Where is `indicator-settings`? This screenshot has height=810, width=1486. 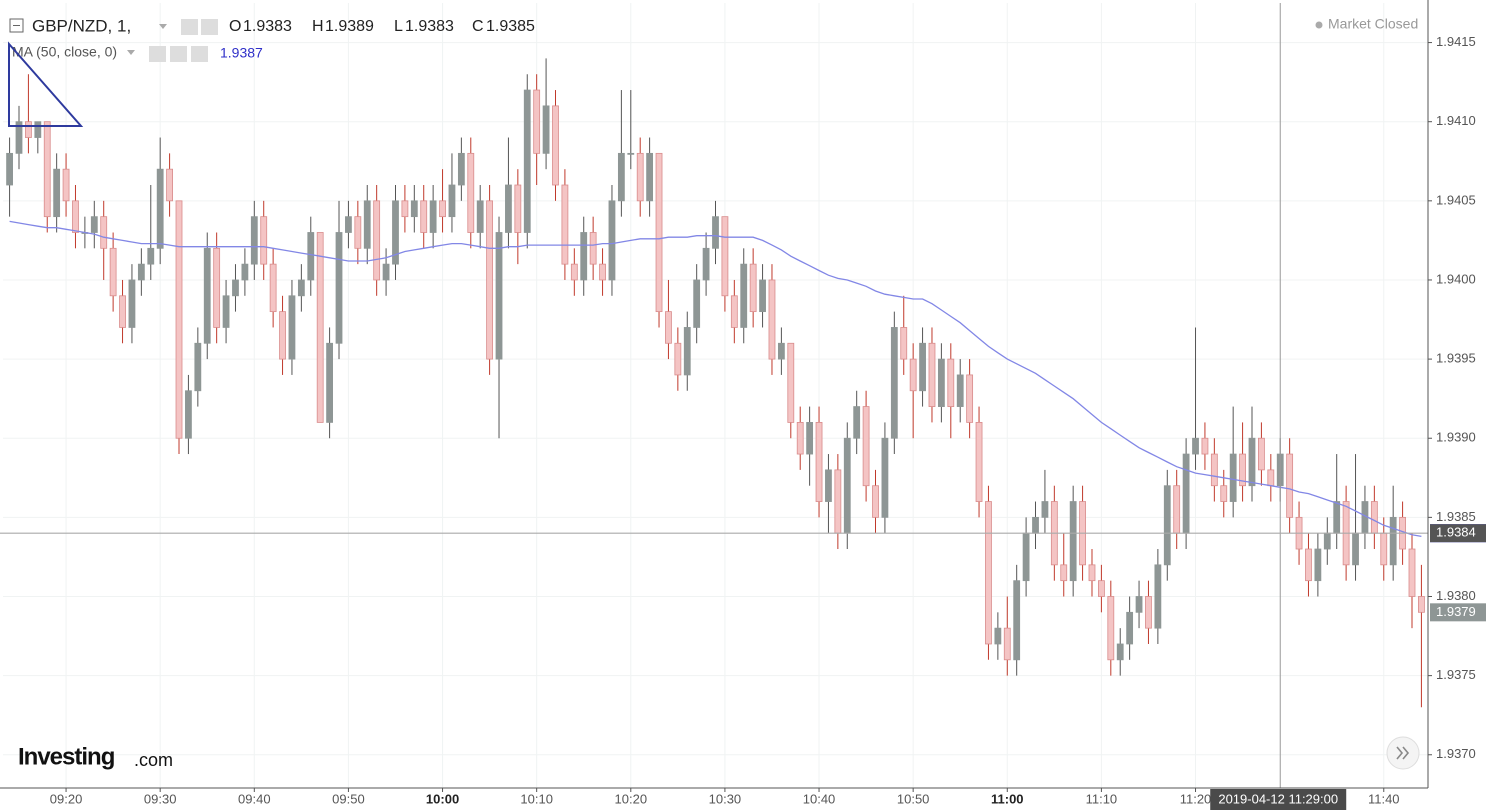
indicator-settings is located at coordinates (178, 54).